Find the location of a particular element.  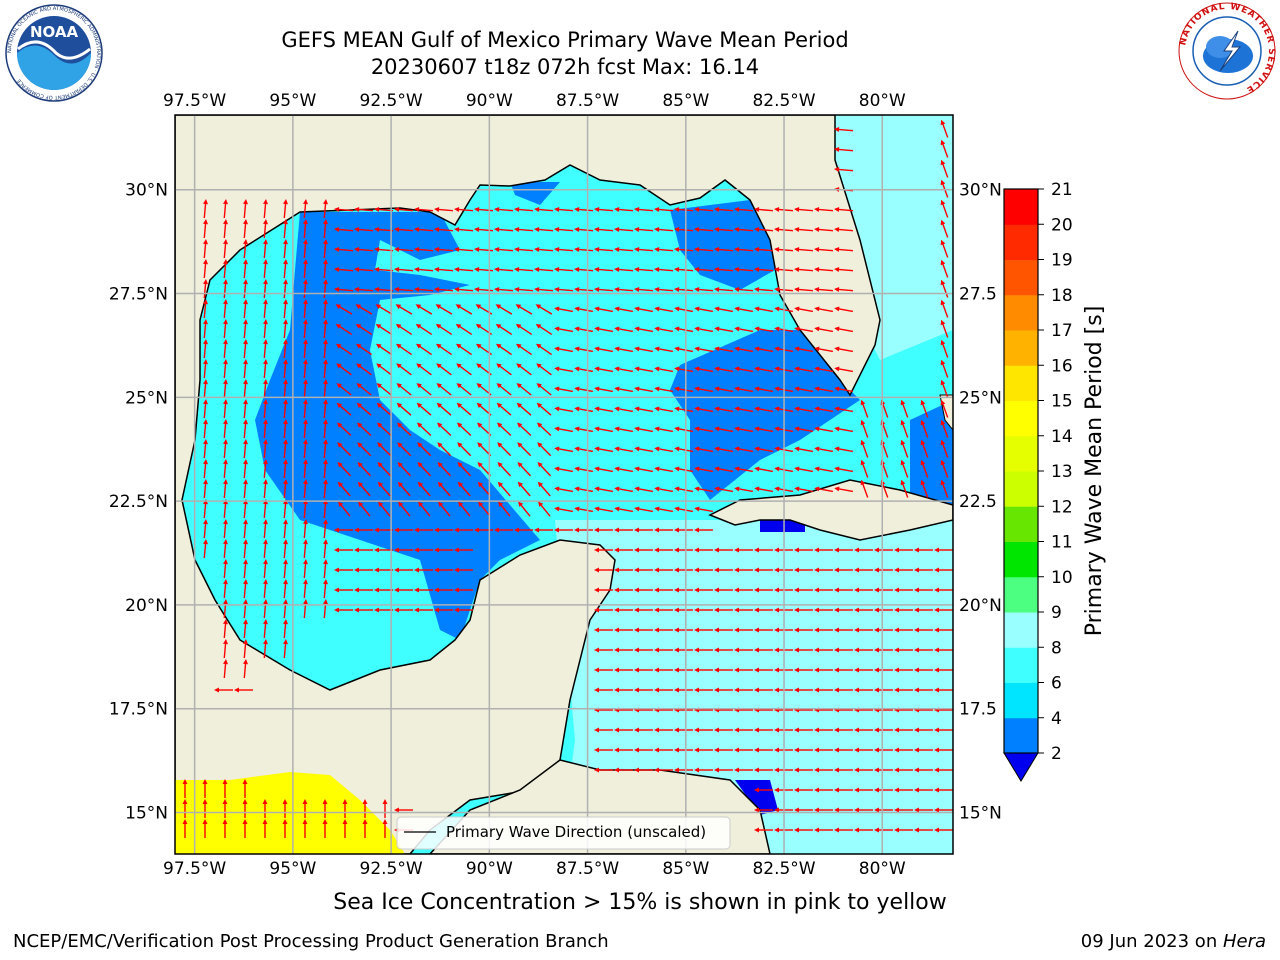

nws-logo: NATIONAL WEATHER SERVICE is located at coordinates (1227, 51).